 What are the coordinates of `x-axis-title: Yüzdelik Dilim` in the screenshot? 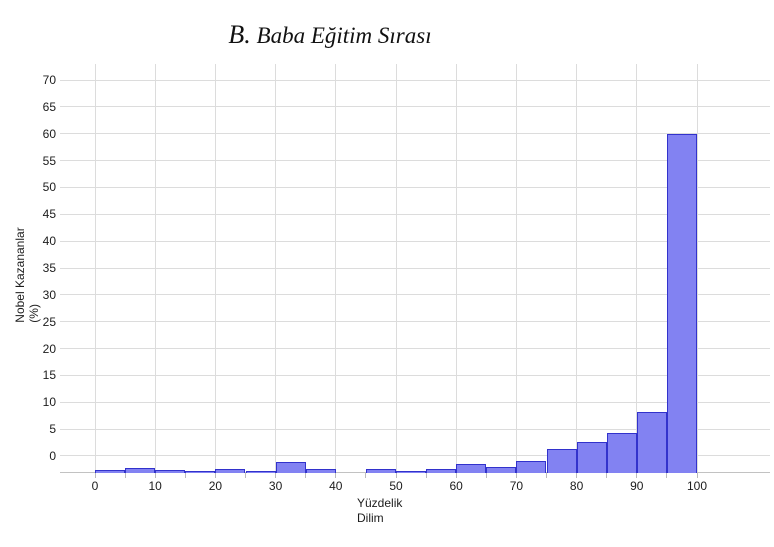 It's located at (379, 511).